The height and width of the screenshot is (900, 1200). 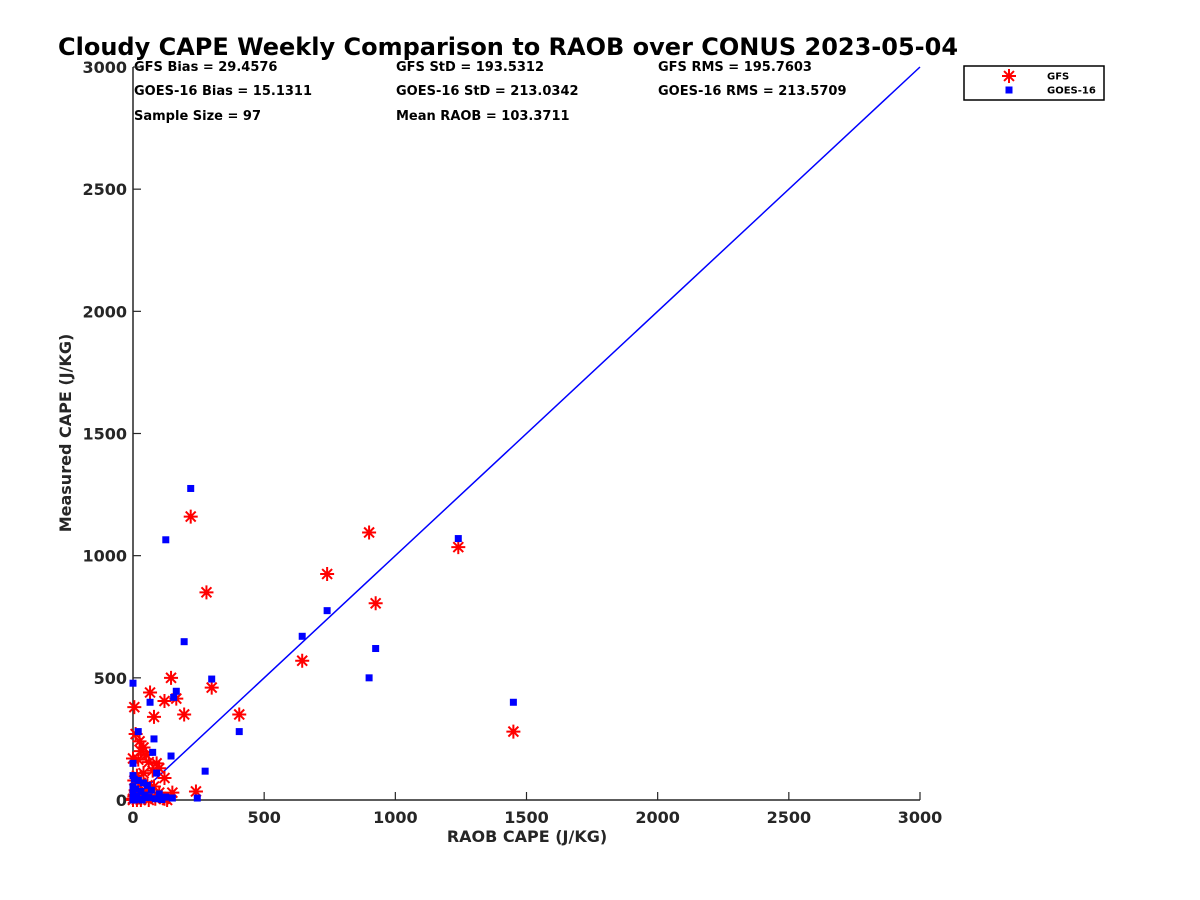 What do you see at coordinates (263, 817) in the screenshot?
I see `x-tick-label: 500` at bounding box center [263, 817].